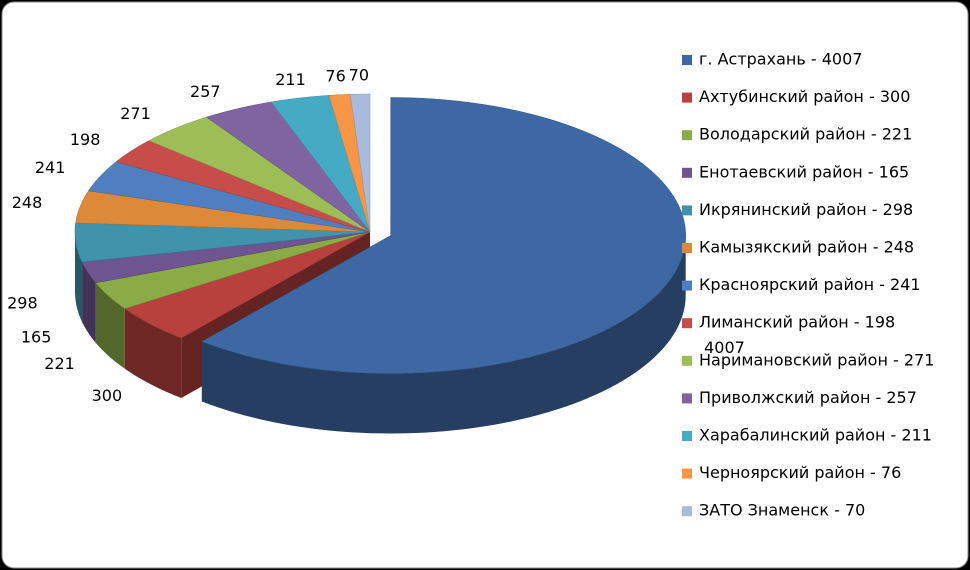  I want to click on legend-label: Ахтубинский район - 300, so click(804, 96).